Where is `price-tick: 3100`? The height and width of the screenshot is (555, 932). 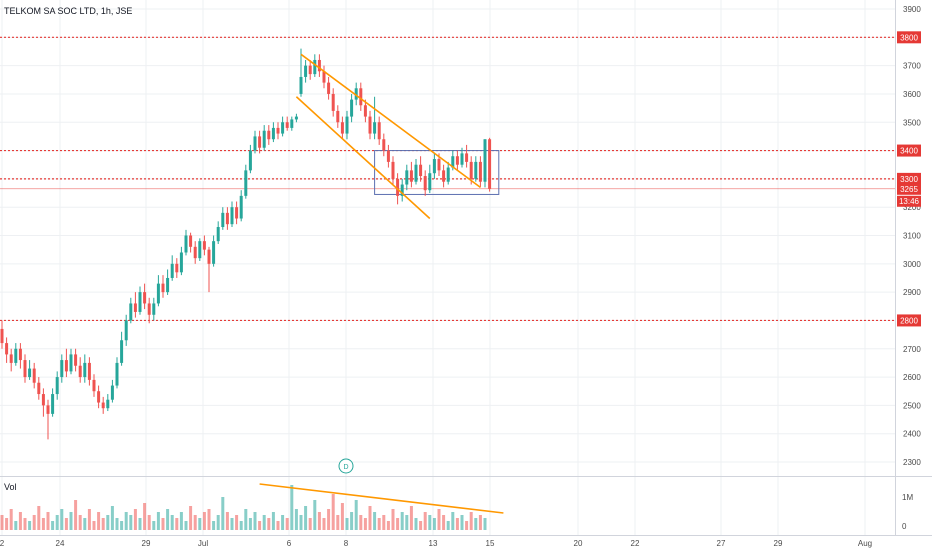 price-tick: 3100 is located at coordinates (912, 236).